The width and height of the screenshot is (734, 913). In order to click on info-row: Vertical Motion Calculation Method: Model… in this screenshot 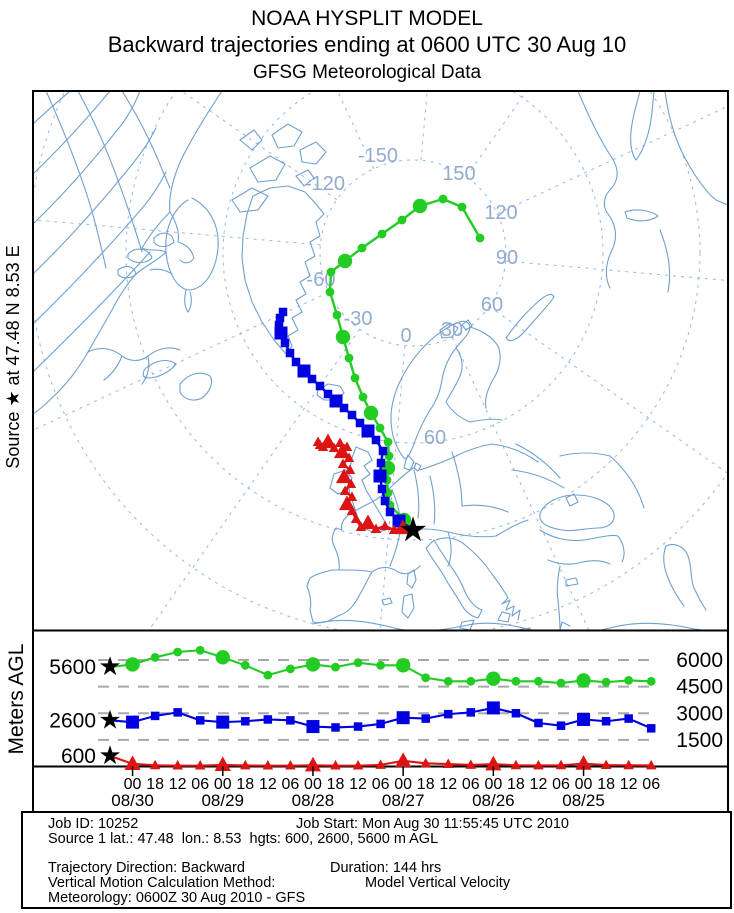, I will do `click(376, 883)`.